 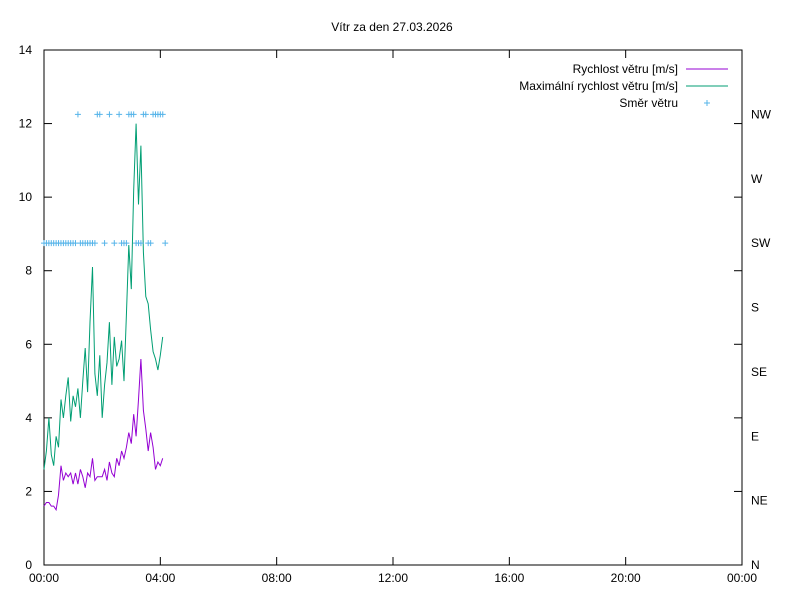 What do you see at coordinates (392, 27) in the screenshot?
I see `chart-title: Vítr za den 27.03.2026` at bounding box center [392, 27].